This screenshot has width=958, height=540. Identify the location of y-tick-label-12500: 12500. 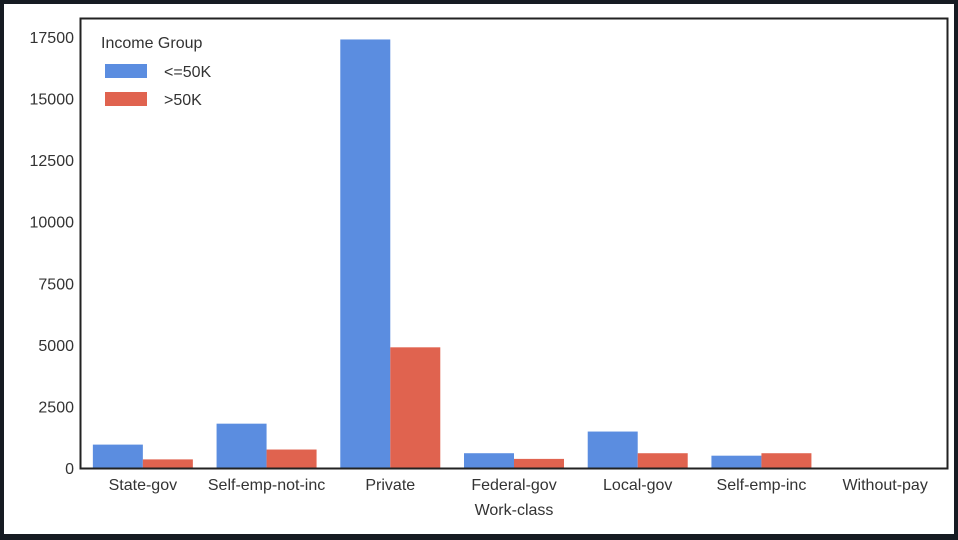
(52, 161).